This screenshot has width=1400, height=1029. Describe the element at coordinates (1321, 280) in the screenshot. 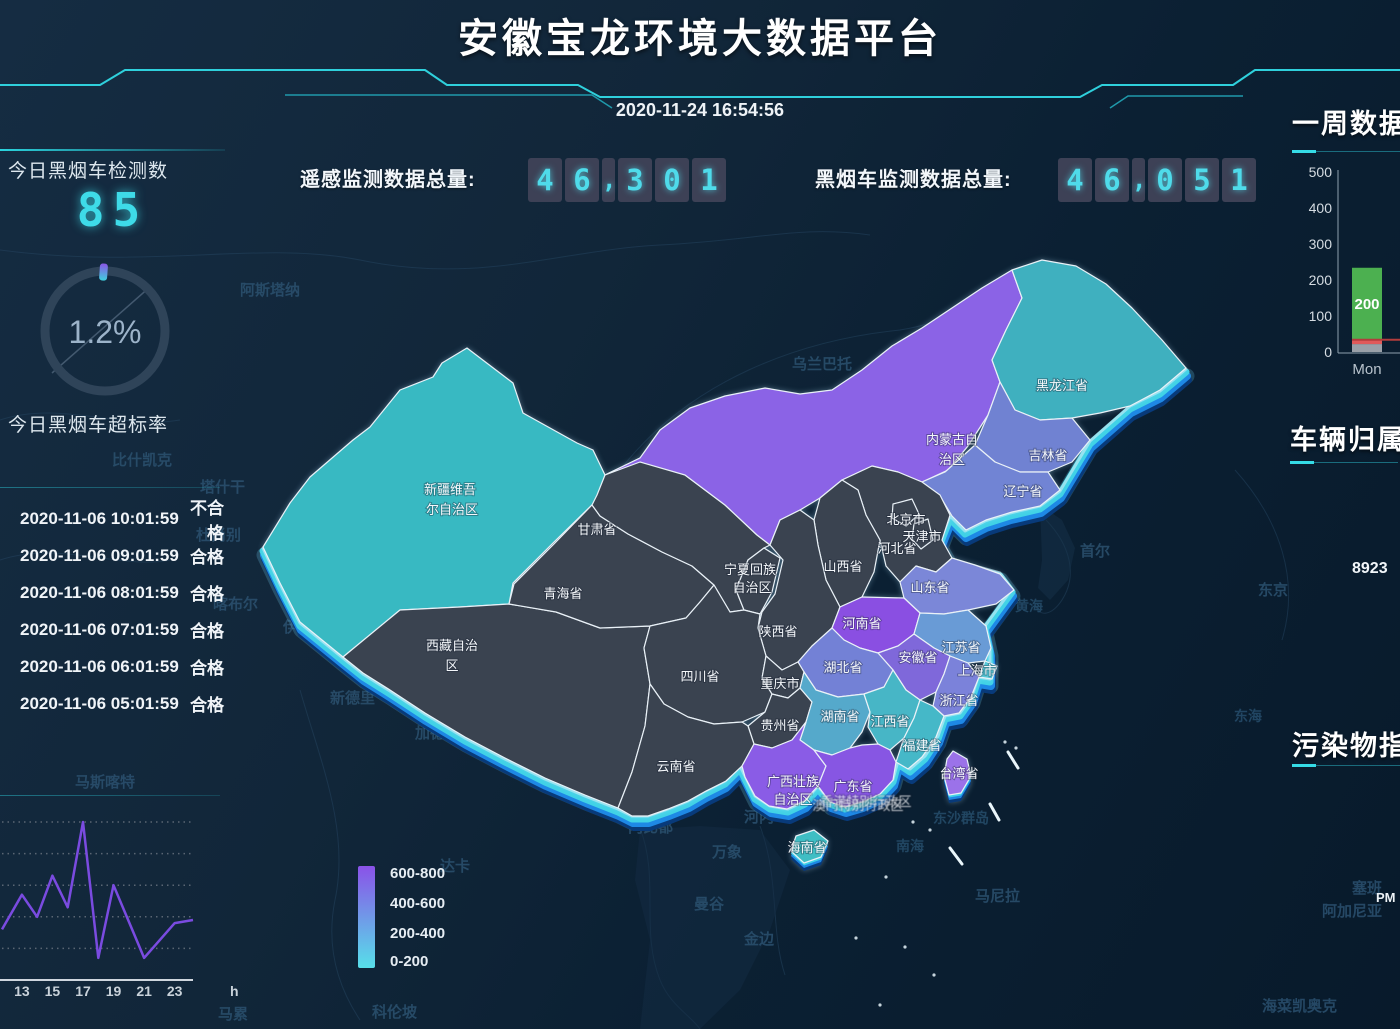

I see `y-tick-label: 200` at that location.